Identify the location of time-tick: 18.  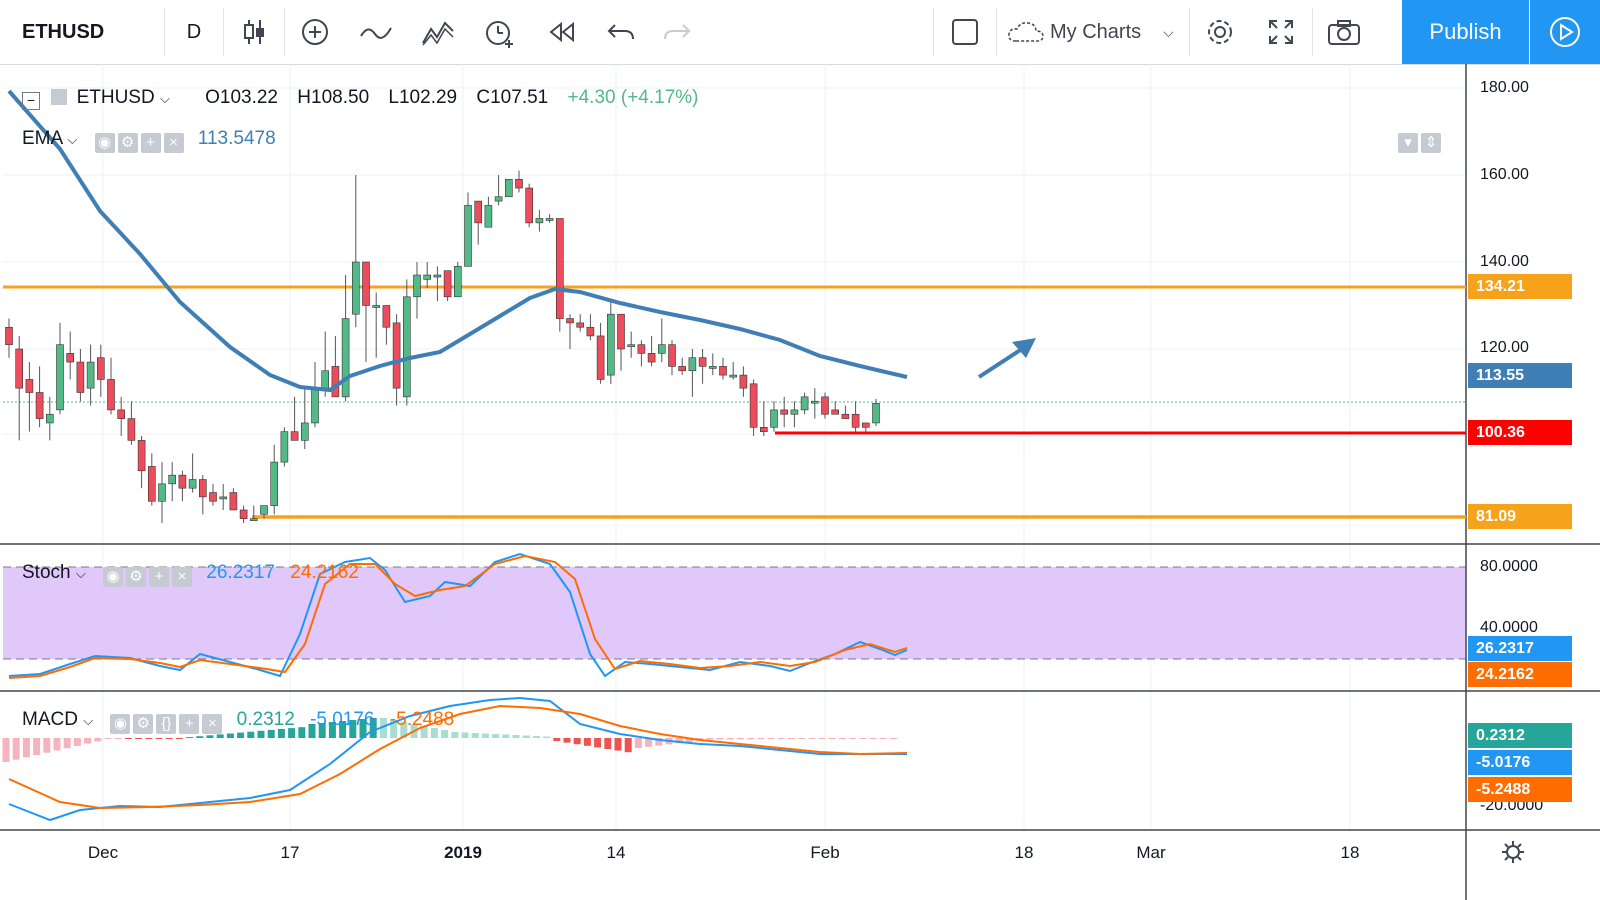
(1024, 852).